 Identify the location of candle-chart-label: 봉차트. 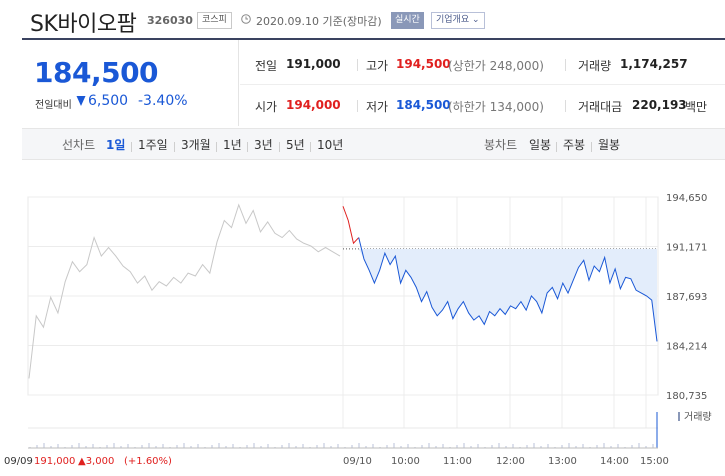
(501, 145).